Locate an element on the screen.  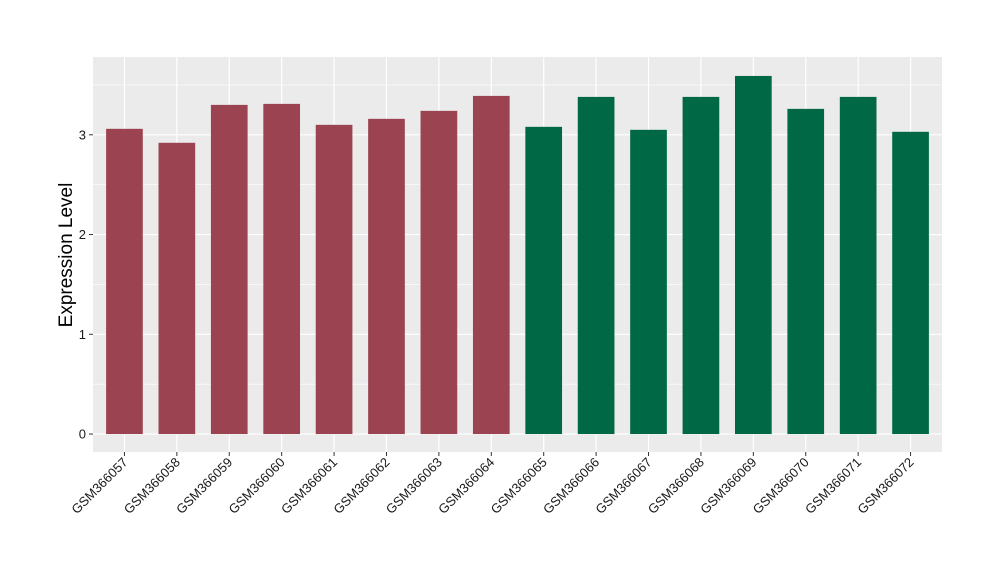
y-tick-label: 3 is located at coordinates (82, 134).